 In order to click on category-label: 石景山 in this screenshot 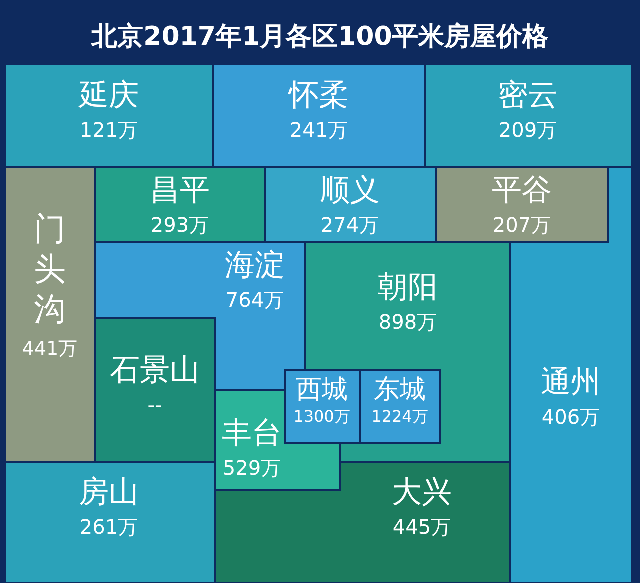, I will do `click(155, 370)`.